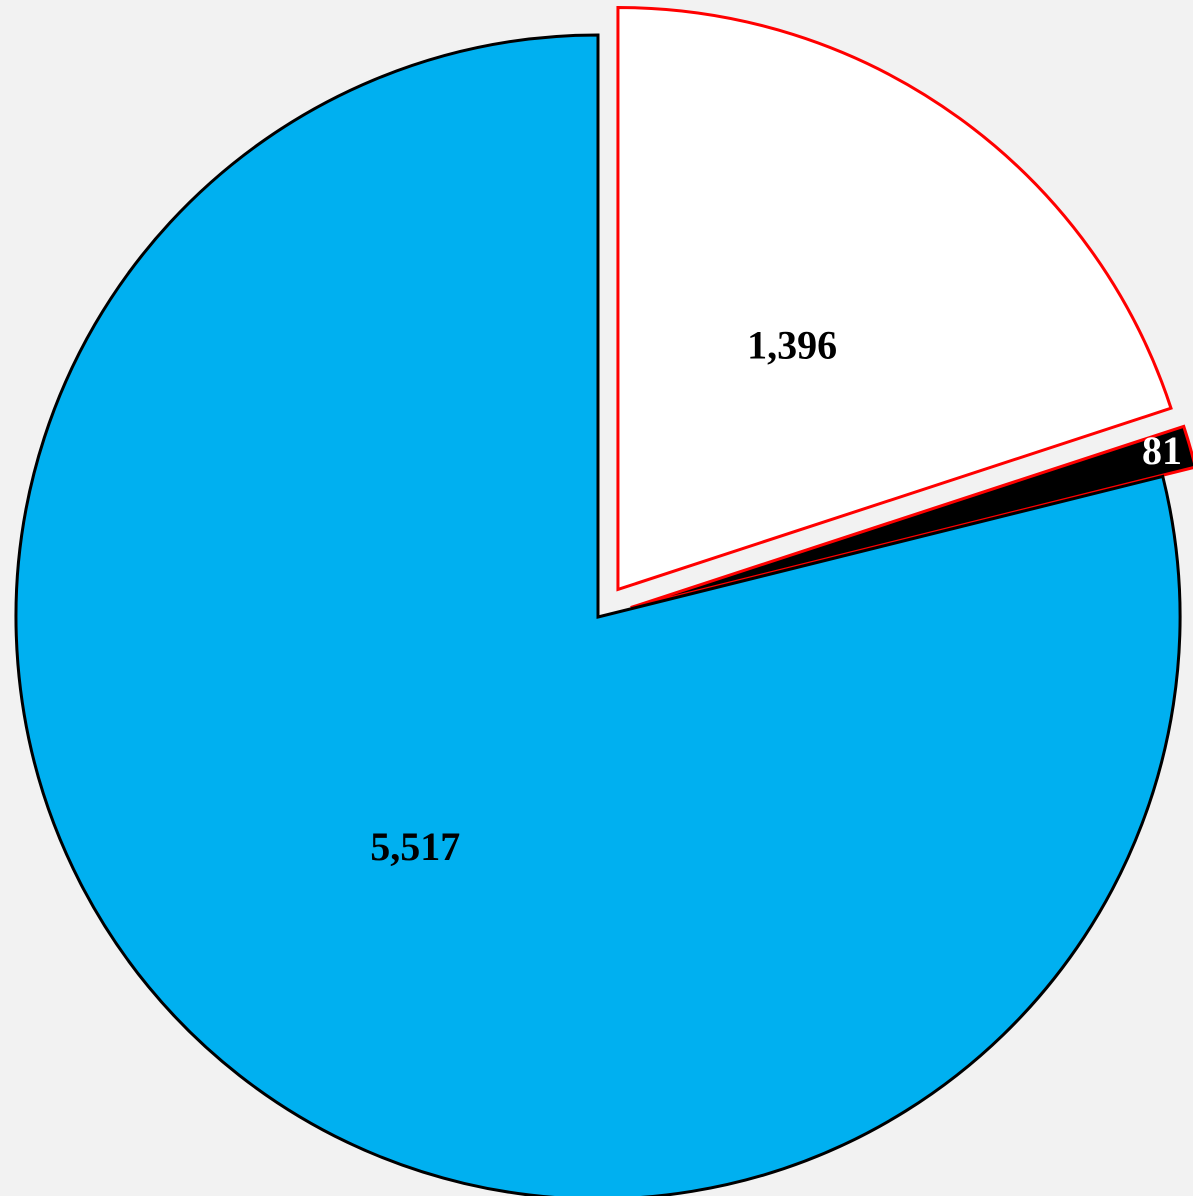 The height and width of the screenshot is (1196, 1193). Describe the element at coordinates (792, 344) in the screenshot. I see `data-label: 1,396` at that location.